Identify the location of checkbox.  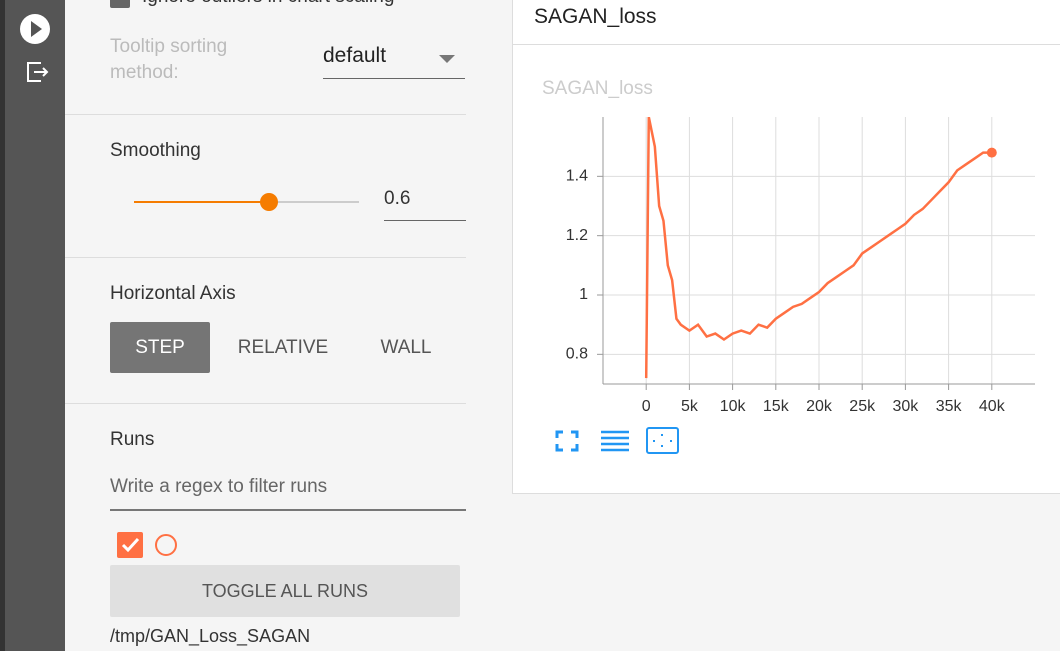
(120, 4).